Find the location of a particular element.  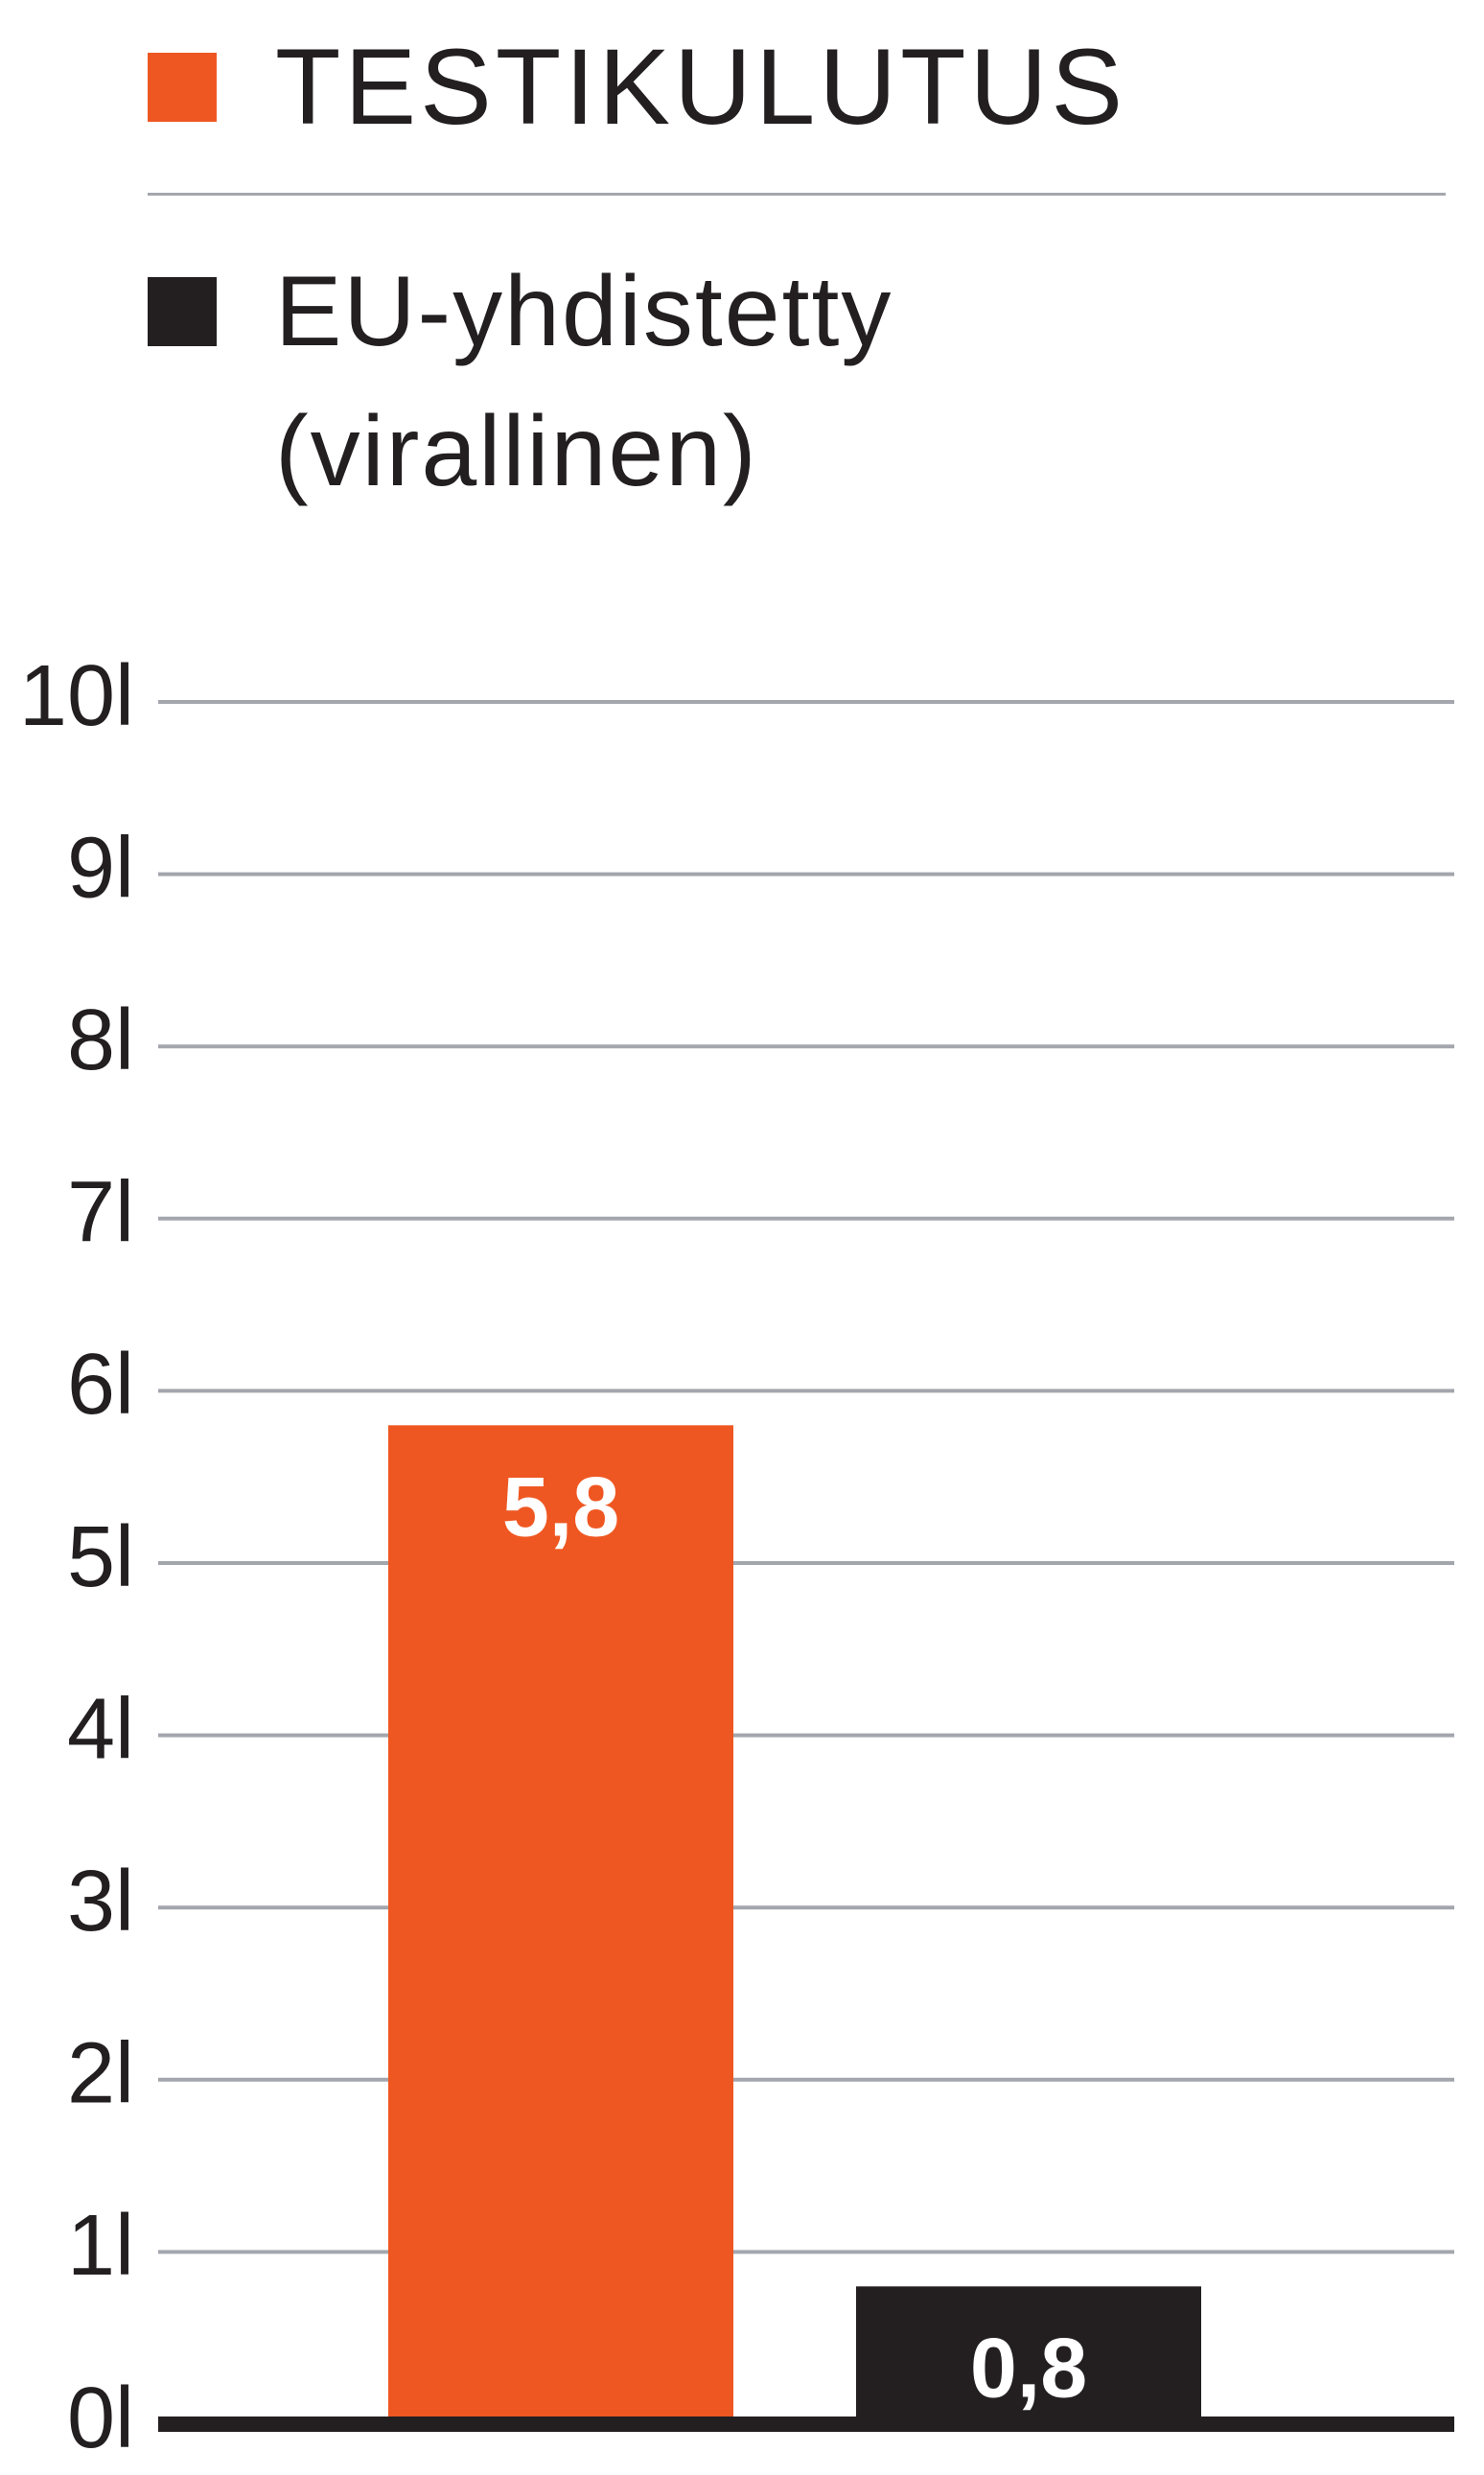

y-tick-label: 7l is located at coordinates (101, 1213).